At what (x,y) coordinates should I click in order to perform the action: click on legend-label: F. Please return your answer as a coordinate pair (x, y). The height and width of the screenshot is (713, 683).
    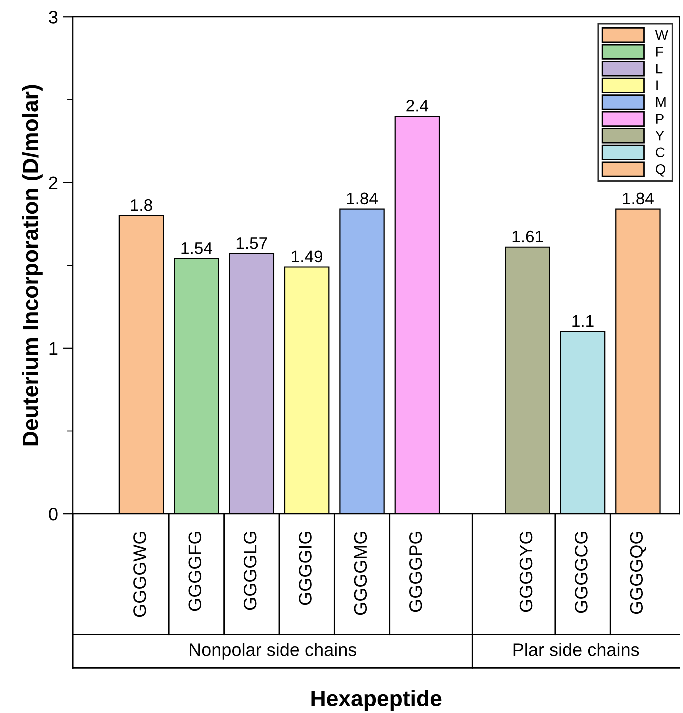
    Looking at the image, I should click on (660, 52).